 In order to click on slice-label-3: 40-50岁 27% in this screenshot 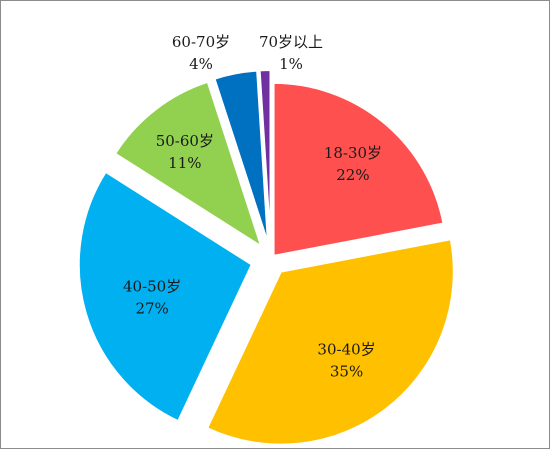, I will do `click(152, 298)`.